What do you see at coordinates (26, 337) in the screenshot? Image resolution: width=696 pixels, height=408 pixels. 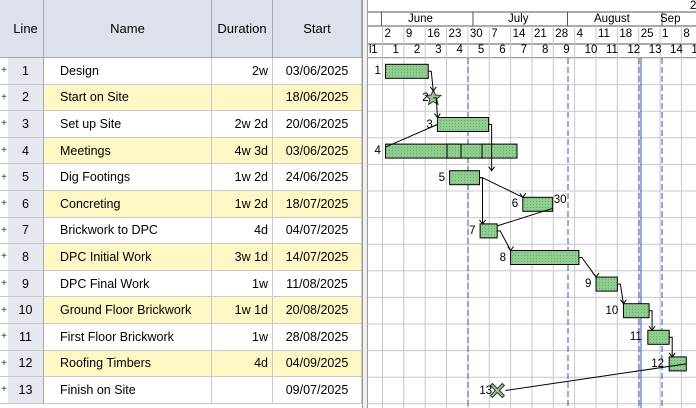 I see `task-line-number: 11` at bounding box center [26, 337].